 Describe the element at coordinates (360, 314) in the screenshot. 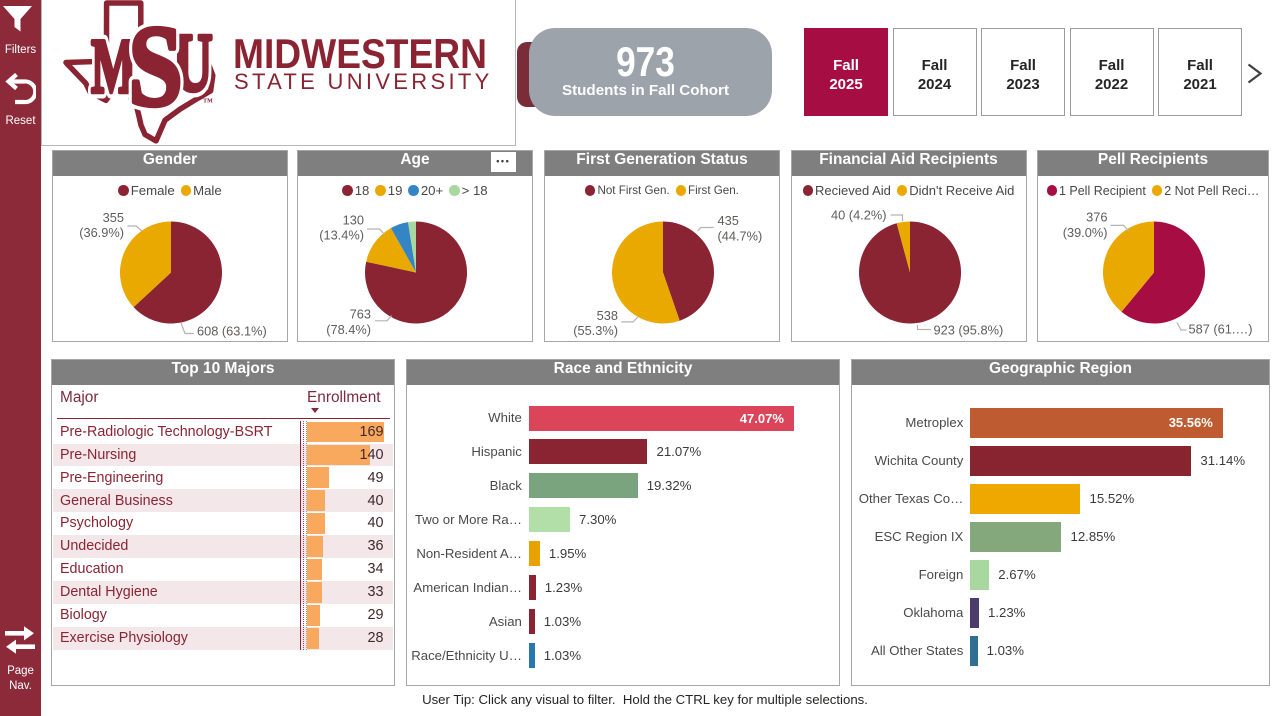

I see `svg-text: 763` at that location.